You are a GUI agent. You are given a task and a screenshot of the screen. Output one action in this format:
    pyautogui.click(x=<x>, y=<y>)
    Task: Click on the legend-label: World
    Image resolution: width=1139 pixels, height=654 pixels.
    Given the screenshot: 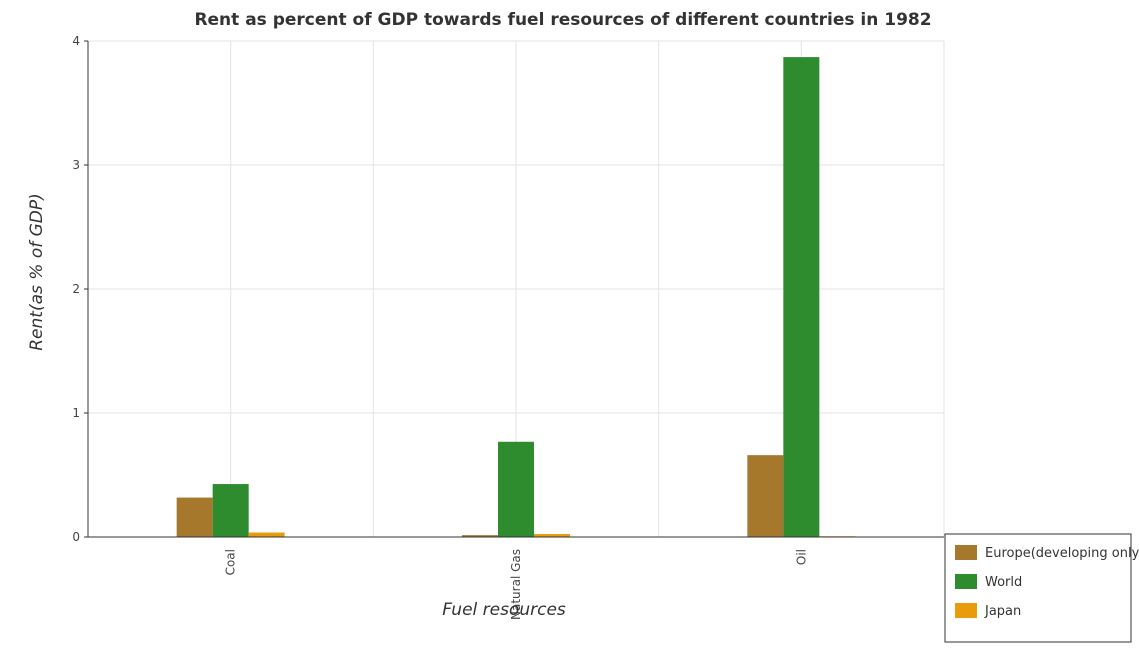 What is the action you would take?
    pyautogui.click(x=1003, y=582)
    